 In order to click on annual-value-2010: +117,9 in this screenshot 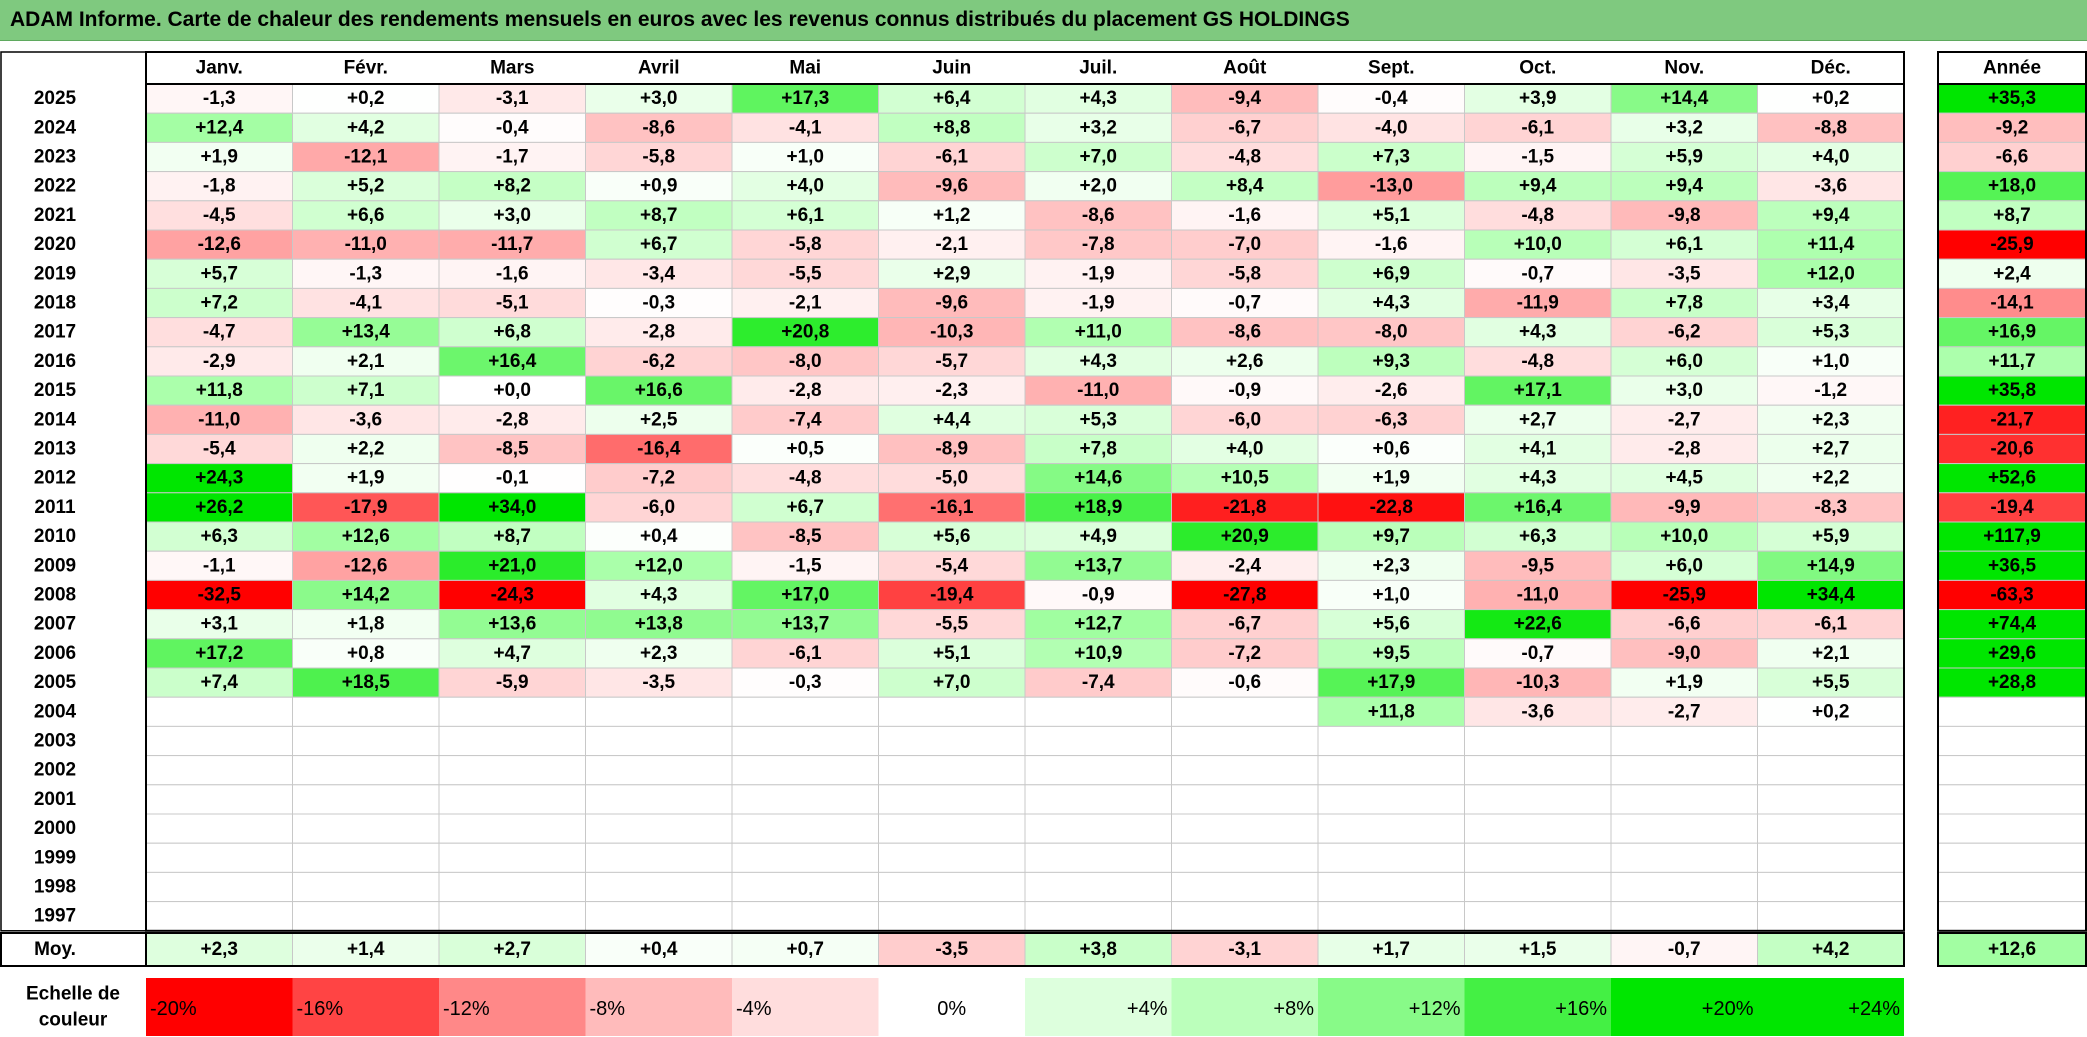, I will do `click(2012, 536)`.